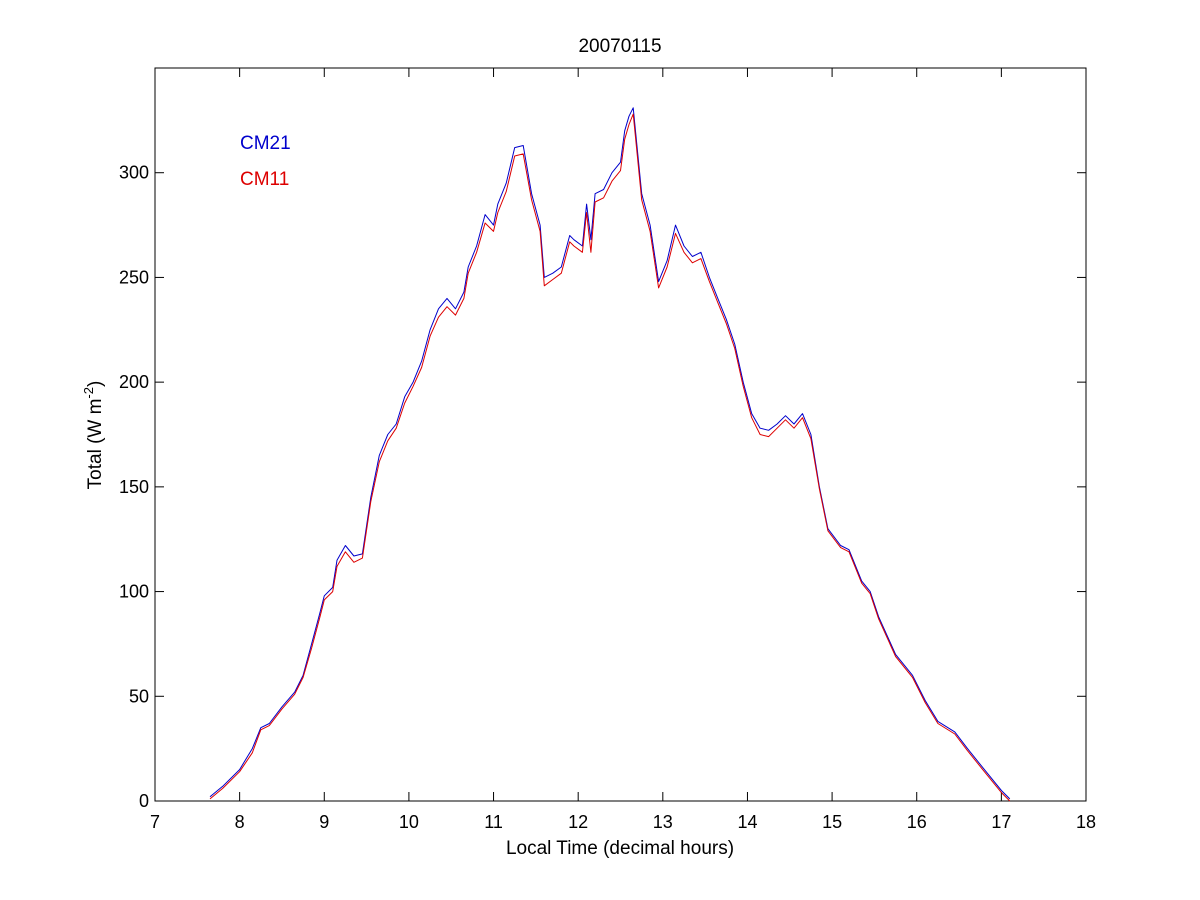 The height and width of the screenshot is (900, 1200). What do you see at coordinates (917, 822) in the screenshot?
I see `x-tick-label: 16` at bounding box center [917, 822].